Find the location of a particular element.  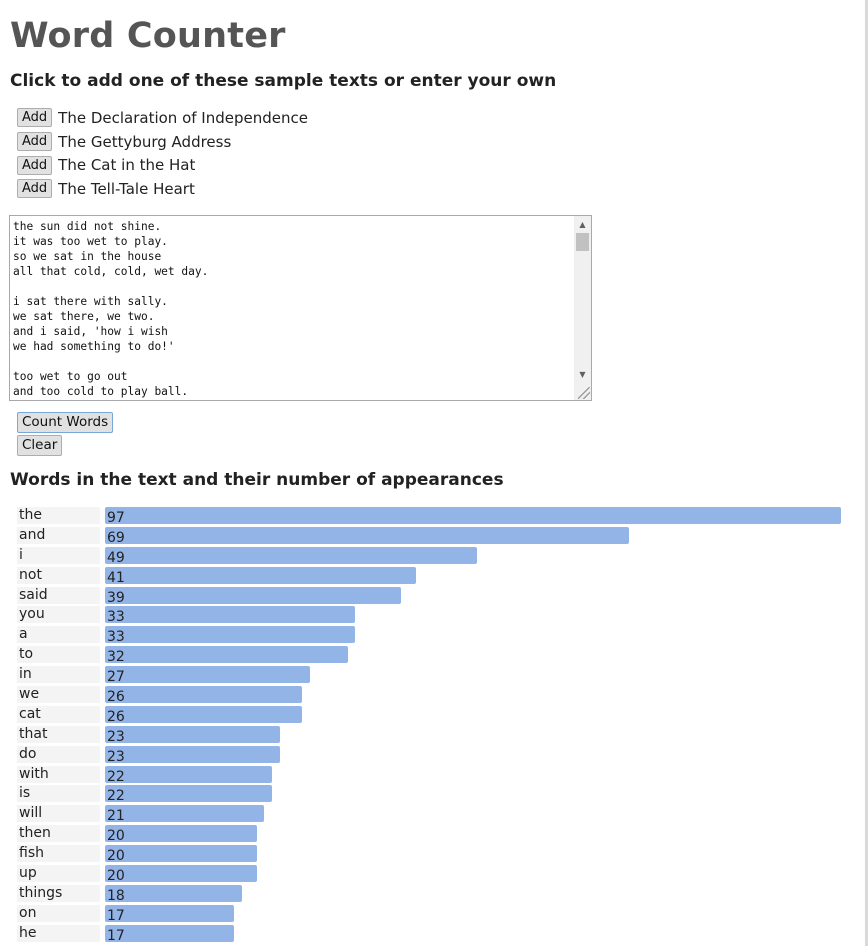

word-row: things 18 is located at coordinates (432, 894).